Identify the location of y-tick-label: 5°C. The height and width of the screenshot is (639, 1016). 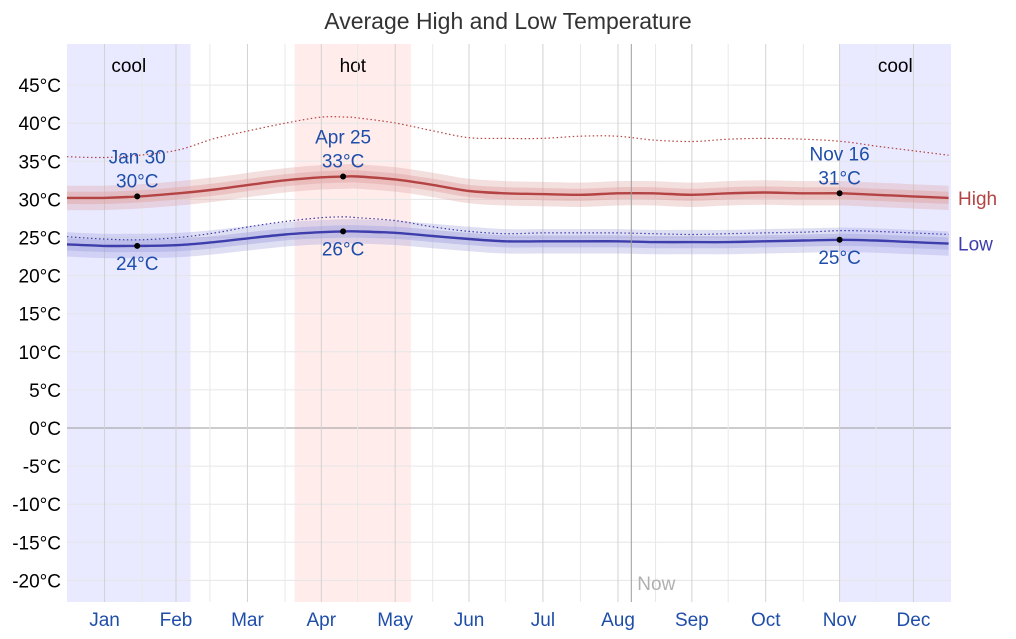
(45, 391).